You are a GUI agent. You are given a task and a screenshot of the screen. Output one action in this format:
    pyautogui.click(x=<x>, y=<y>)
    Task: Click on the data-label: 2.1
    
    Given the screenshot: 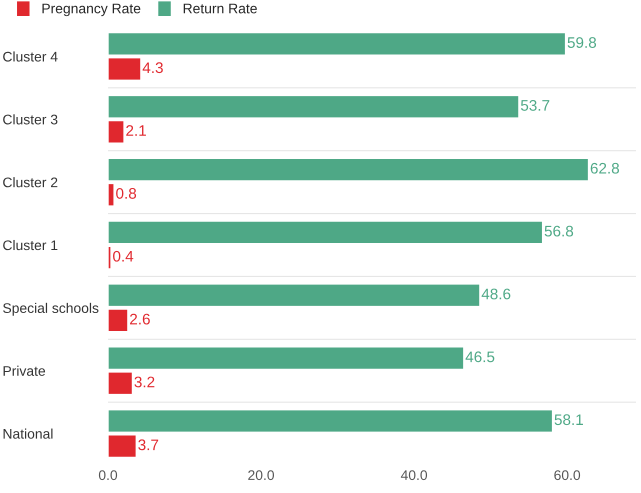 What is the action you would take?
    pyautogui.click(x=136, y=130)
    